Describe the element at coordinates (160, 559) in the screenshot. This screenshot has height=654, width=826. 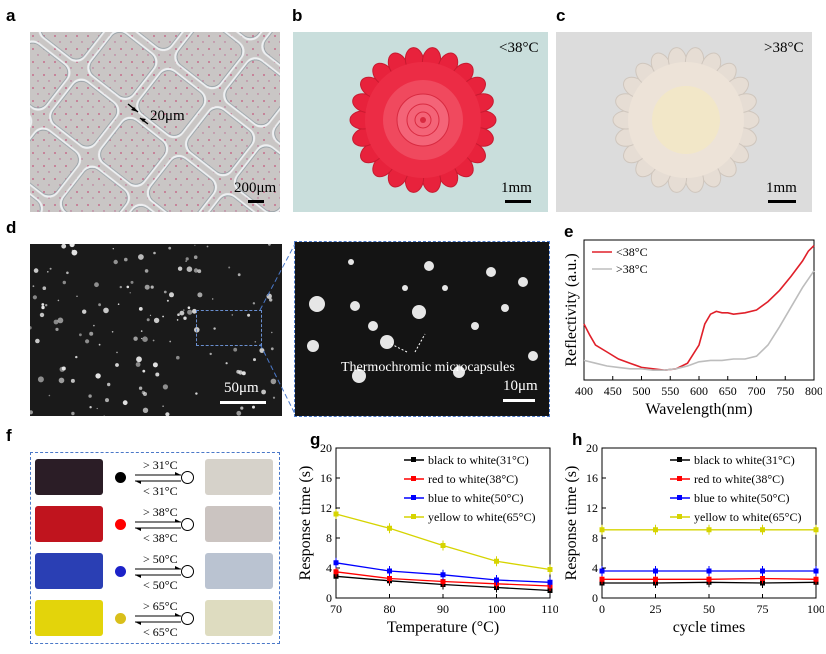
I see `condition-above: > 50°C` at that location.